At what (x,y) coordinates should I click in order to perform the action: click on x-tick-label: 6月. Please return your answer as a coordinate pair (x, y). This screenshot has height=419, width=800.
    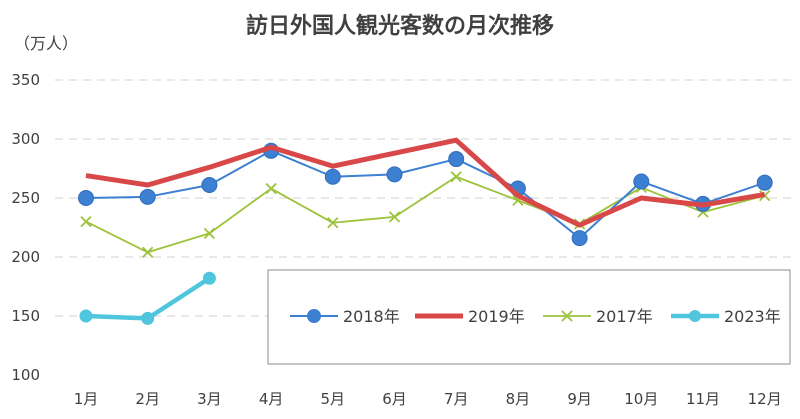
    Looking at the image, I should click on (394, 399).